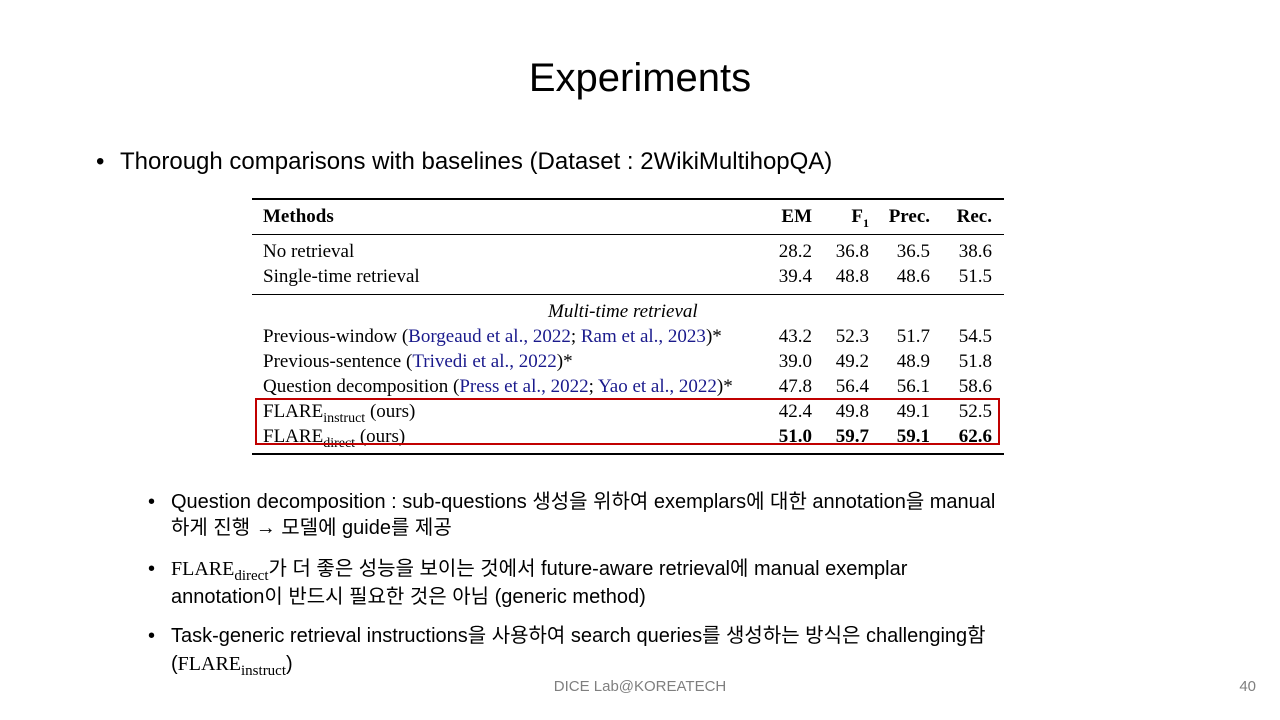 Image resolution: width=1280 pixels, height=720 pixels. Describe the element at coordinates (913, 251) in the screenshot. I see `row-prec: 36.5` at that location.